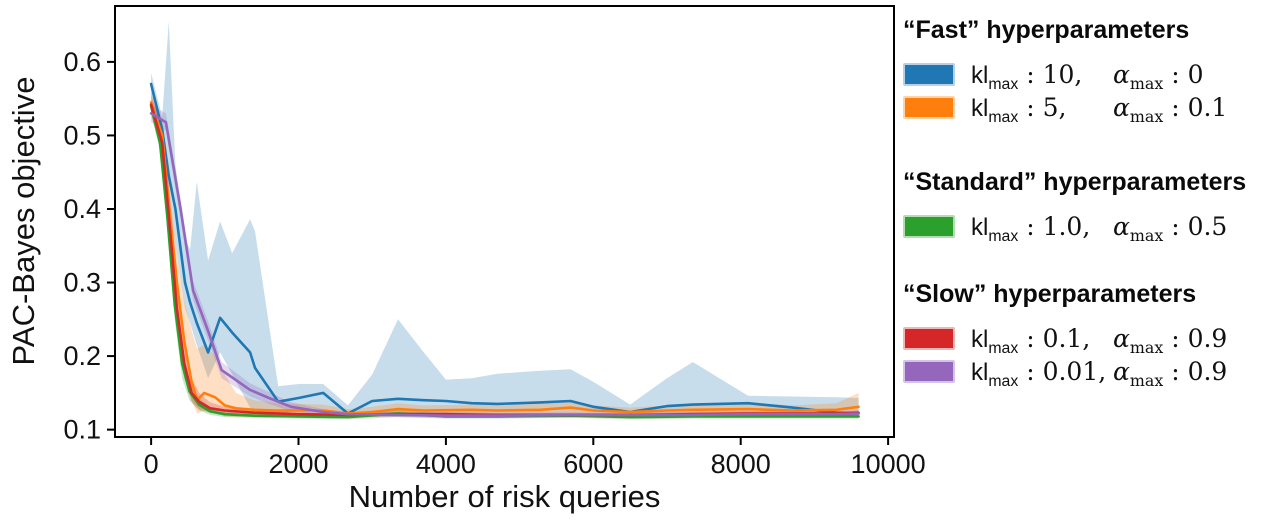 Image resolution: width=1271 pixels, height=522 pixels. What do you see at coordinates (1087, 108) in the screenshot?
I see `legend-item-klmax5: klmax : 5, αmax : 0.1` at bounding box center [1087, 108].